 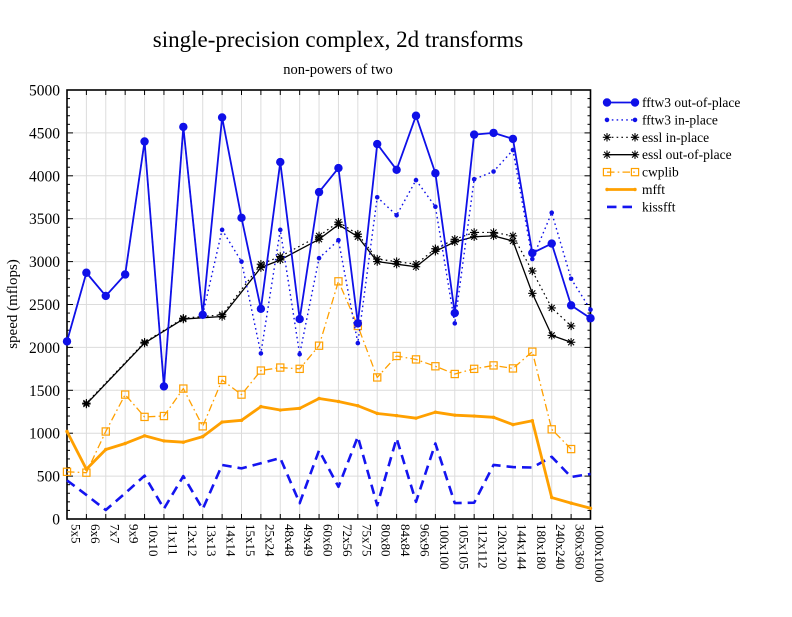 I want to click on series-mfft, so click(x=329, y=453).